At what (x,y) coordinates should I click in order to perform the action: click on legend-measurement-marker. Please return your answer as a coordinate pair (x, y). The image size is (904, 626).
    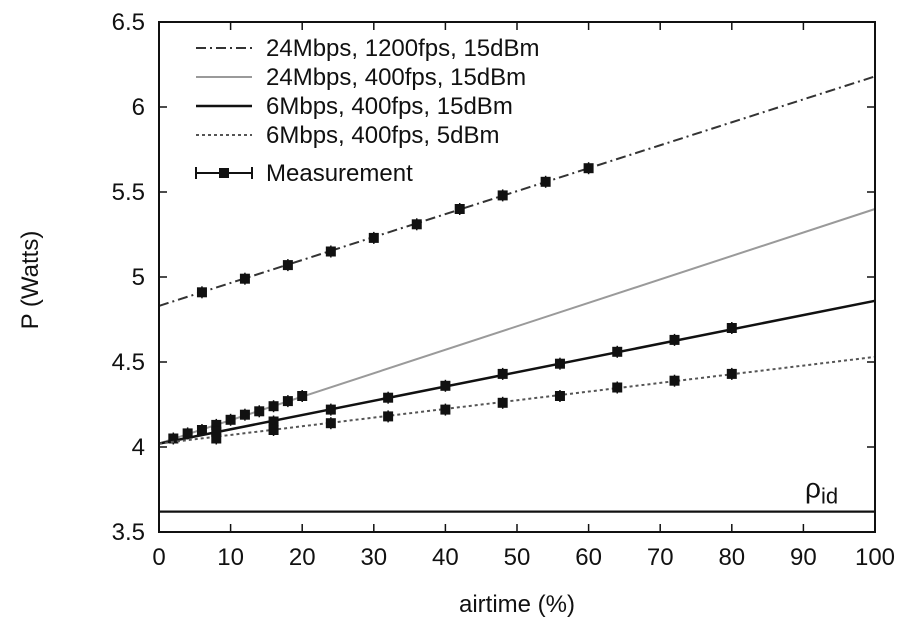
    Looking at the image, I should click on (224, 173).